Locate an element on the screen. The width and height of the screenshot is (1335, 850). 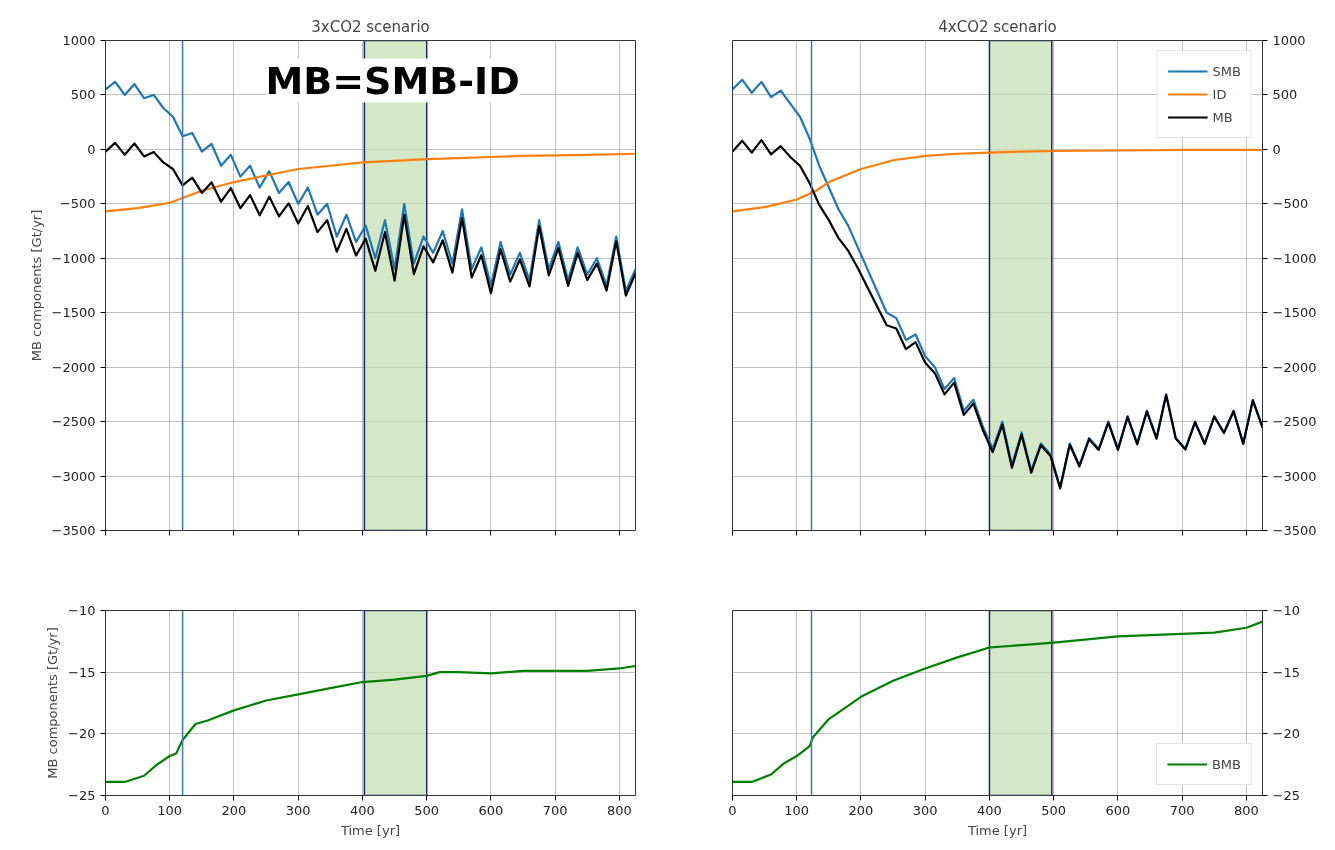
chart-title: 3xCO2 scenario is located at coordinates (370, 26).